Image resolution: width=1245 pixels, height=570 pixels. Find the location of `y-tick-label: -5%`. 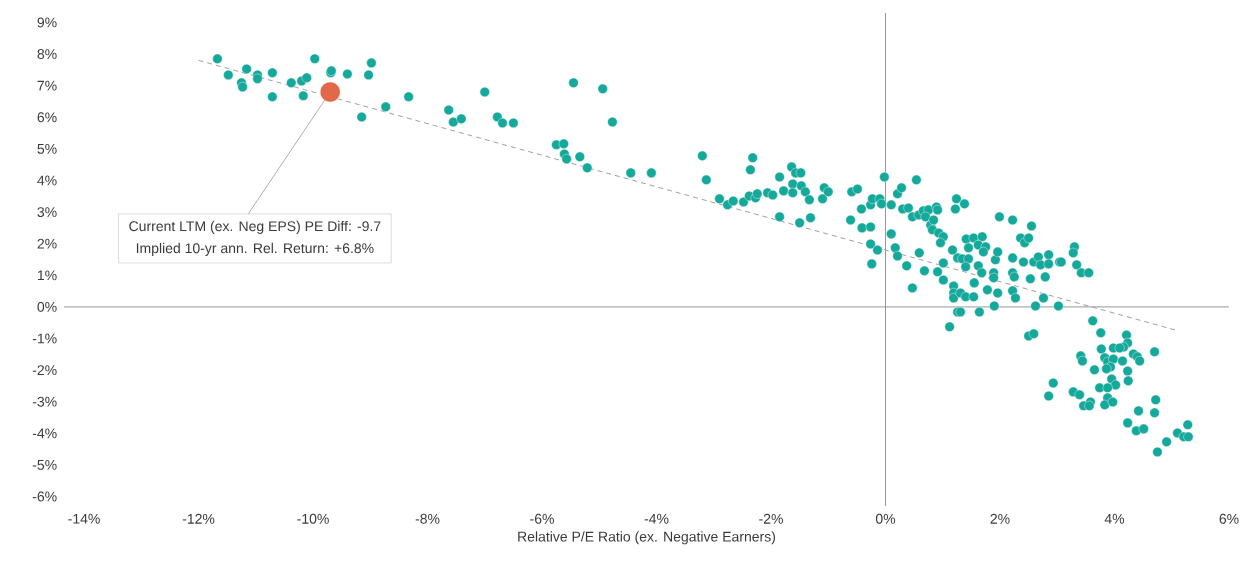

y-tick-label: -5% is located at coordinates (44, 464).